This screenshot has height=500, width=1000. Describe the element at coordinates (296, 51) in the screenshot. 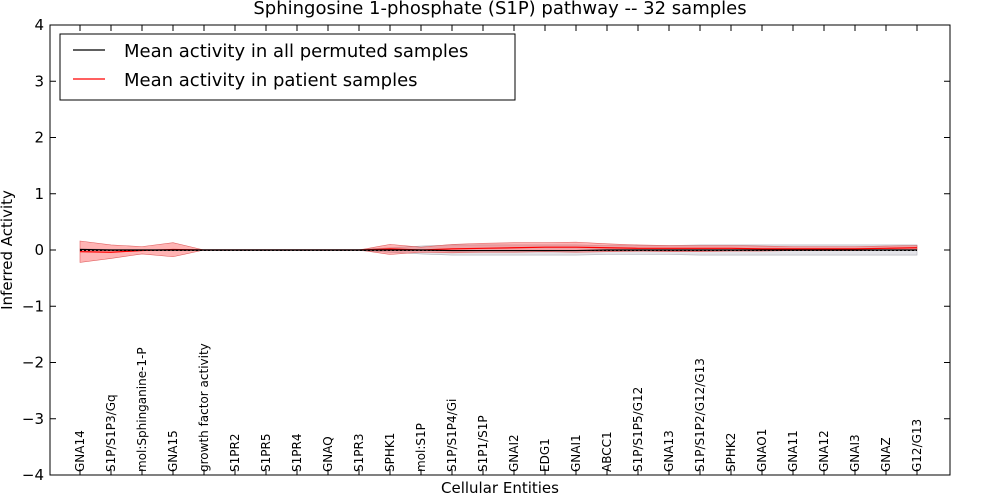

I see `legend-label-permuted: Mean activity in all permuted samples` at that location.